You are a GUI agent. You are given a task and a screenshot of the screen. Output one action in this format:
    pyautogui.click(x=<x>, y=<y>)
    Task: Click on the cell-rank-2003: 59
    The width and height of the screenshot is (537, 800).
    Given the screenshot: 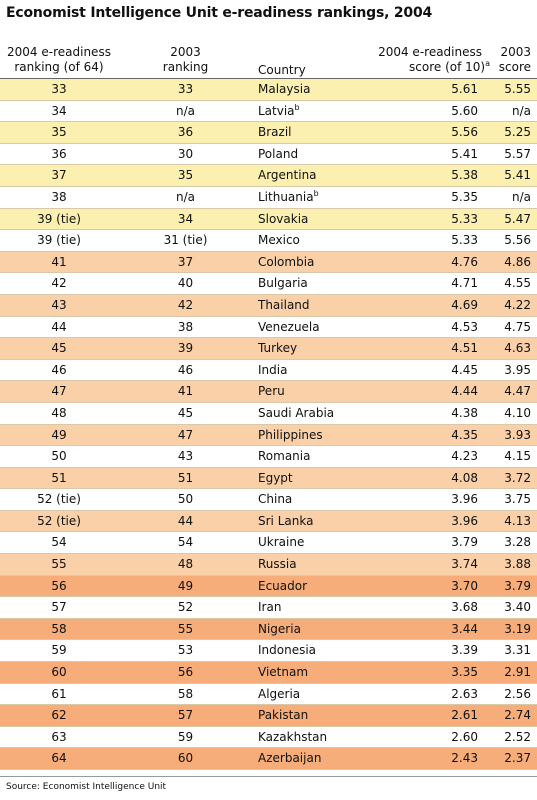 What is the action you would take?
    pyautogui.click(x=185, y=736)
    